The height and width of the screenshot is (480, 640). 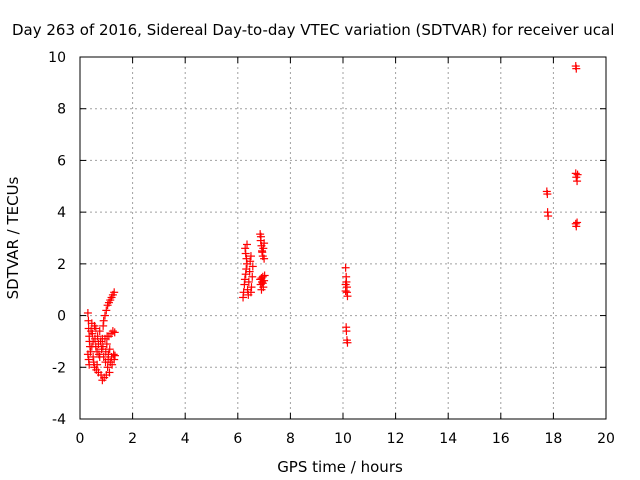 What do you see at coordinates (185, 439) in the screenshot?
I see `x-tick-label: 4` at bounding box center [185, 439].